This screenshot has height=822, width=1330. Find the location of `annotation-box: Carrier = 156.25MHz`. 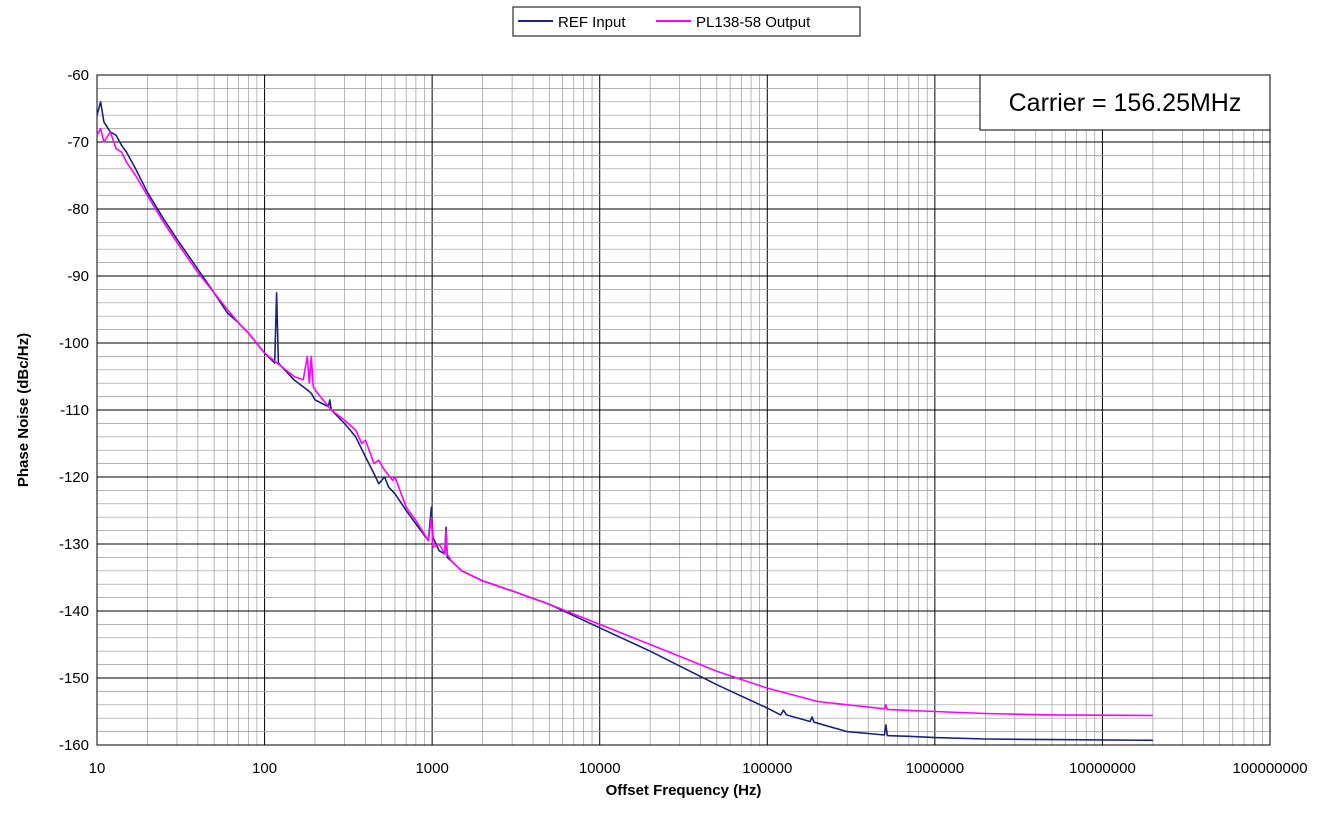

annotation-box: Carrier = 156.25MHz is located at coordinates (1125, 102).